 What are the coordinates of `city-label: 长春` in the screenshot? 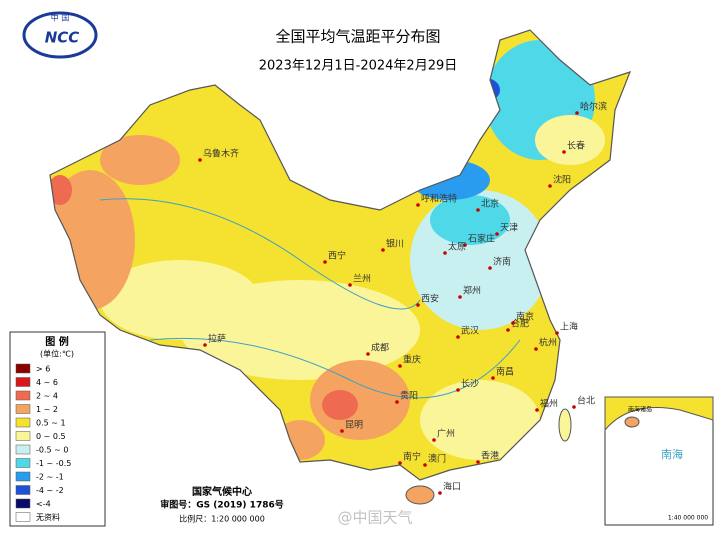 It's located at (576, 146).